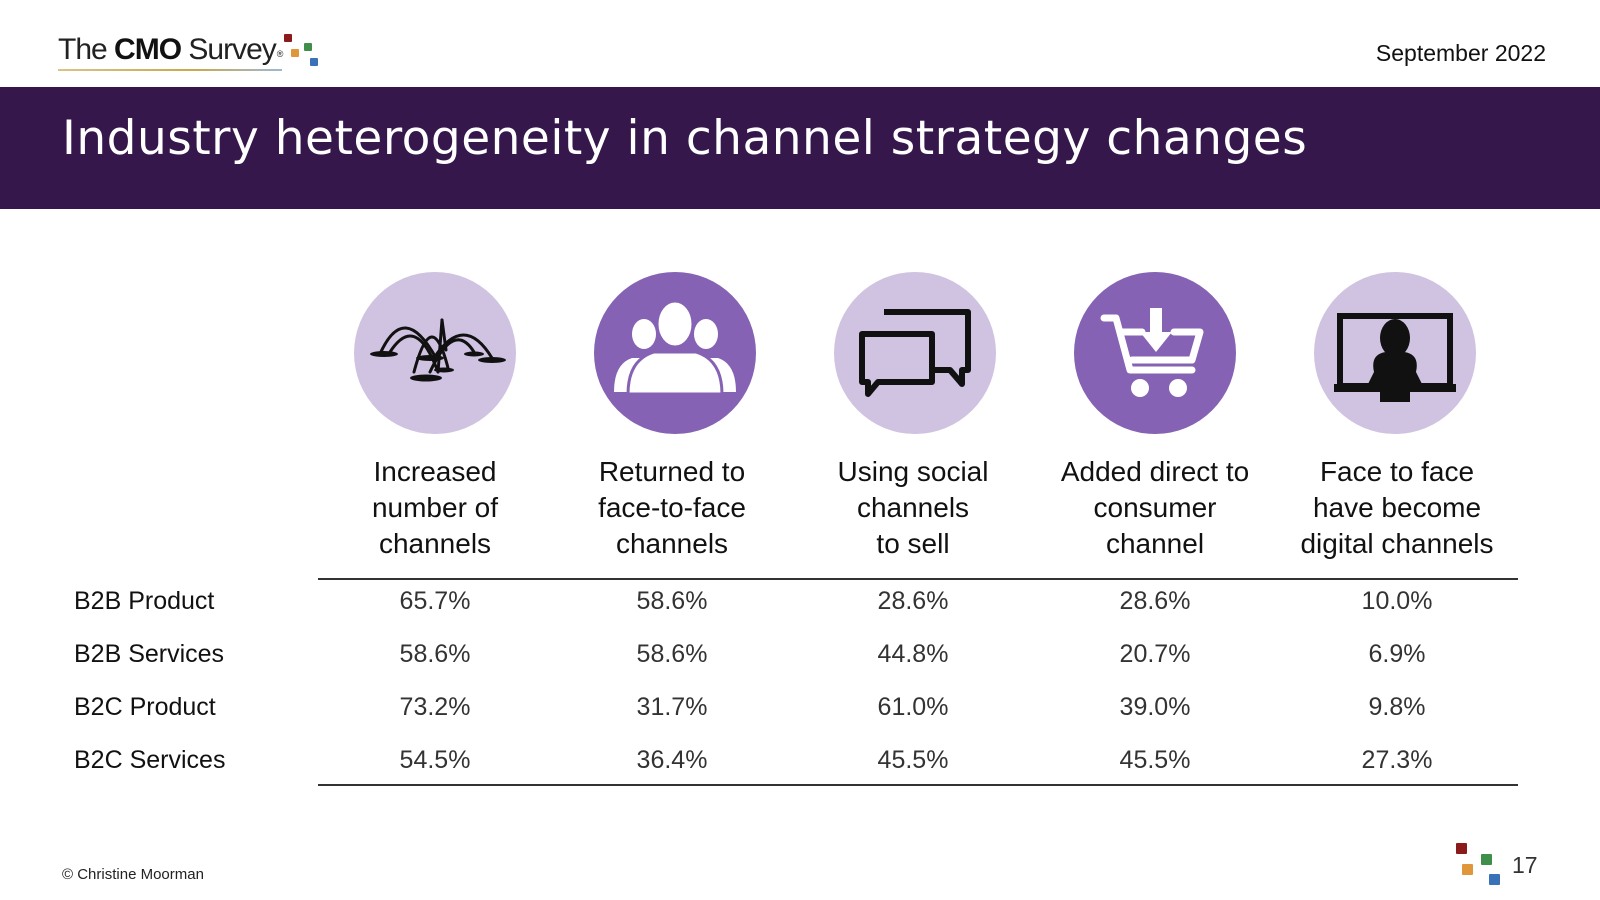 This screenshot has width=1600, height=900. I want to click on logo-underline, so click(170, 70).